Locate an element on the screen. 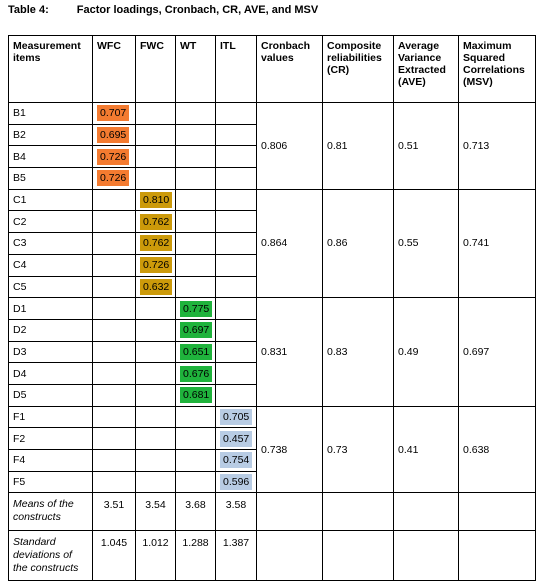  item-name: B4 is located at coordinates (50, 157).